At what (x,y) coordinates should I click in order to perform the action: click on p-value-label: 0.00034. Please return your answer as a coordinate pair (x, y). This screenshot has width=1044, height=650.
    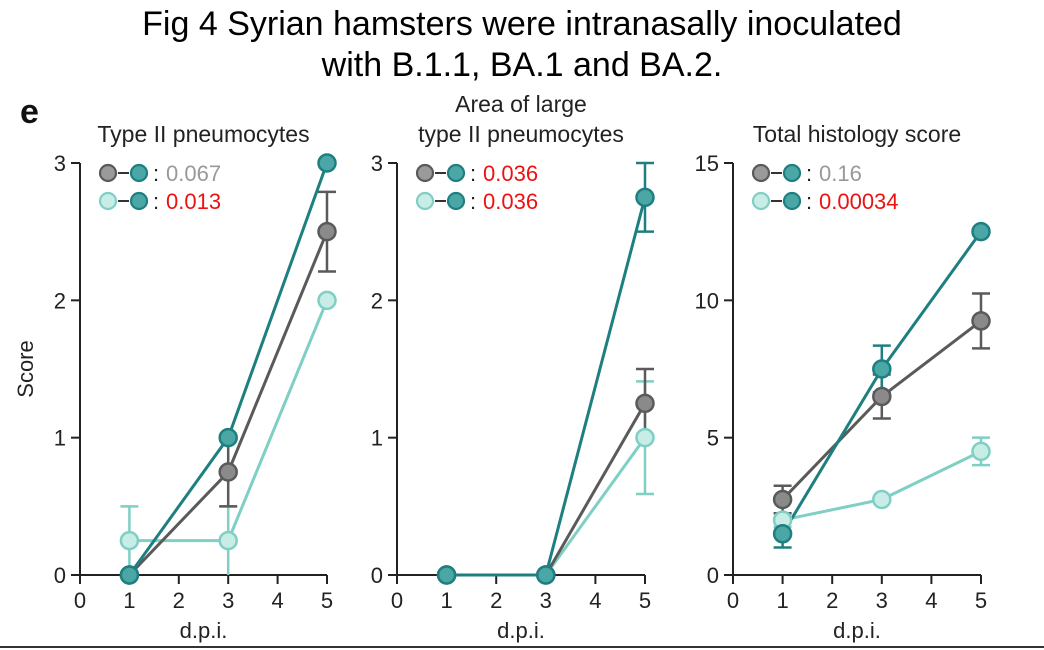
    Looking at the image, I should click on (859, 201).